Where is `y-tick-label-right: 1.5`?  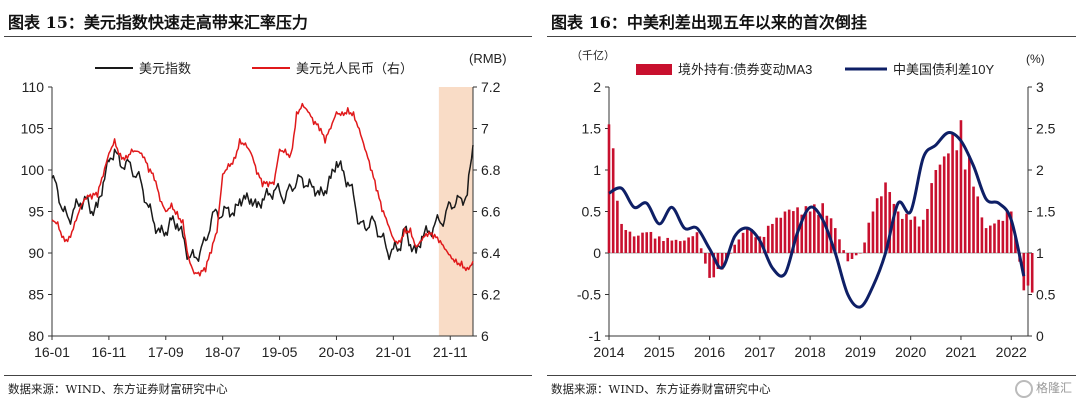 y-tick-label-right: 1.5 is located at coordinates (1046, 212).